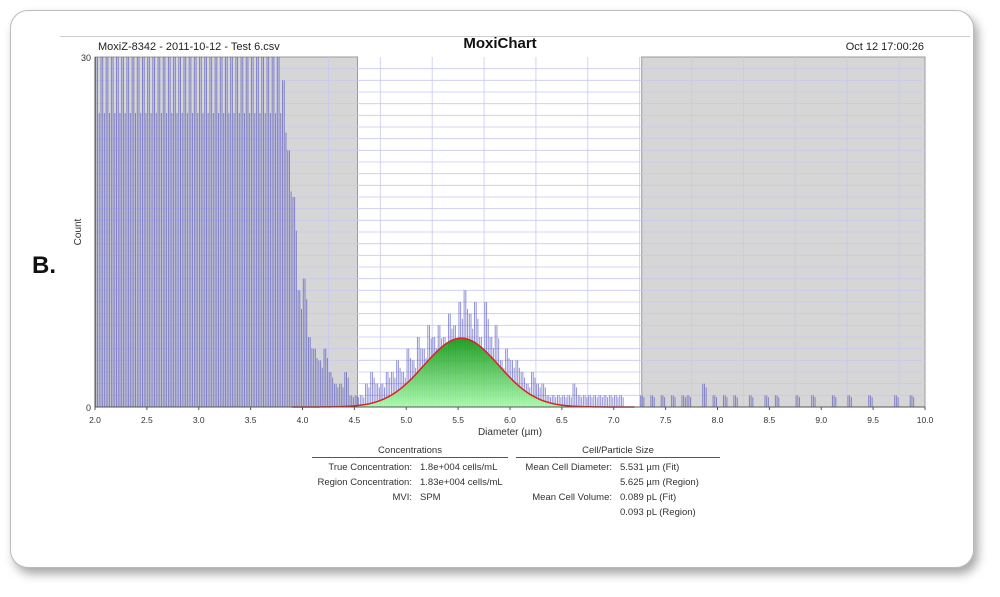 The width and height of the screenshot is (1000, 597). What do you see at coordinates (199, 420) in the screenshot?
I see `x-tick-label: 3.0` at bounding box center [199, 420].